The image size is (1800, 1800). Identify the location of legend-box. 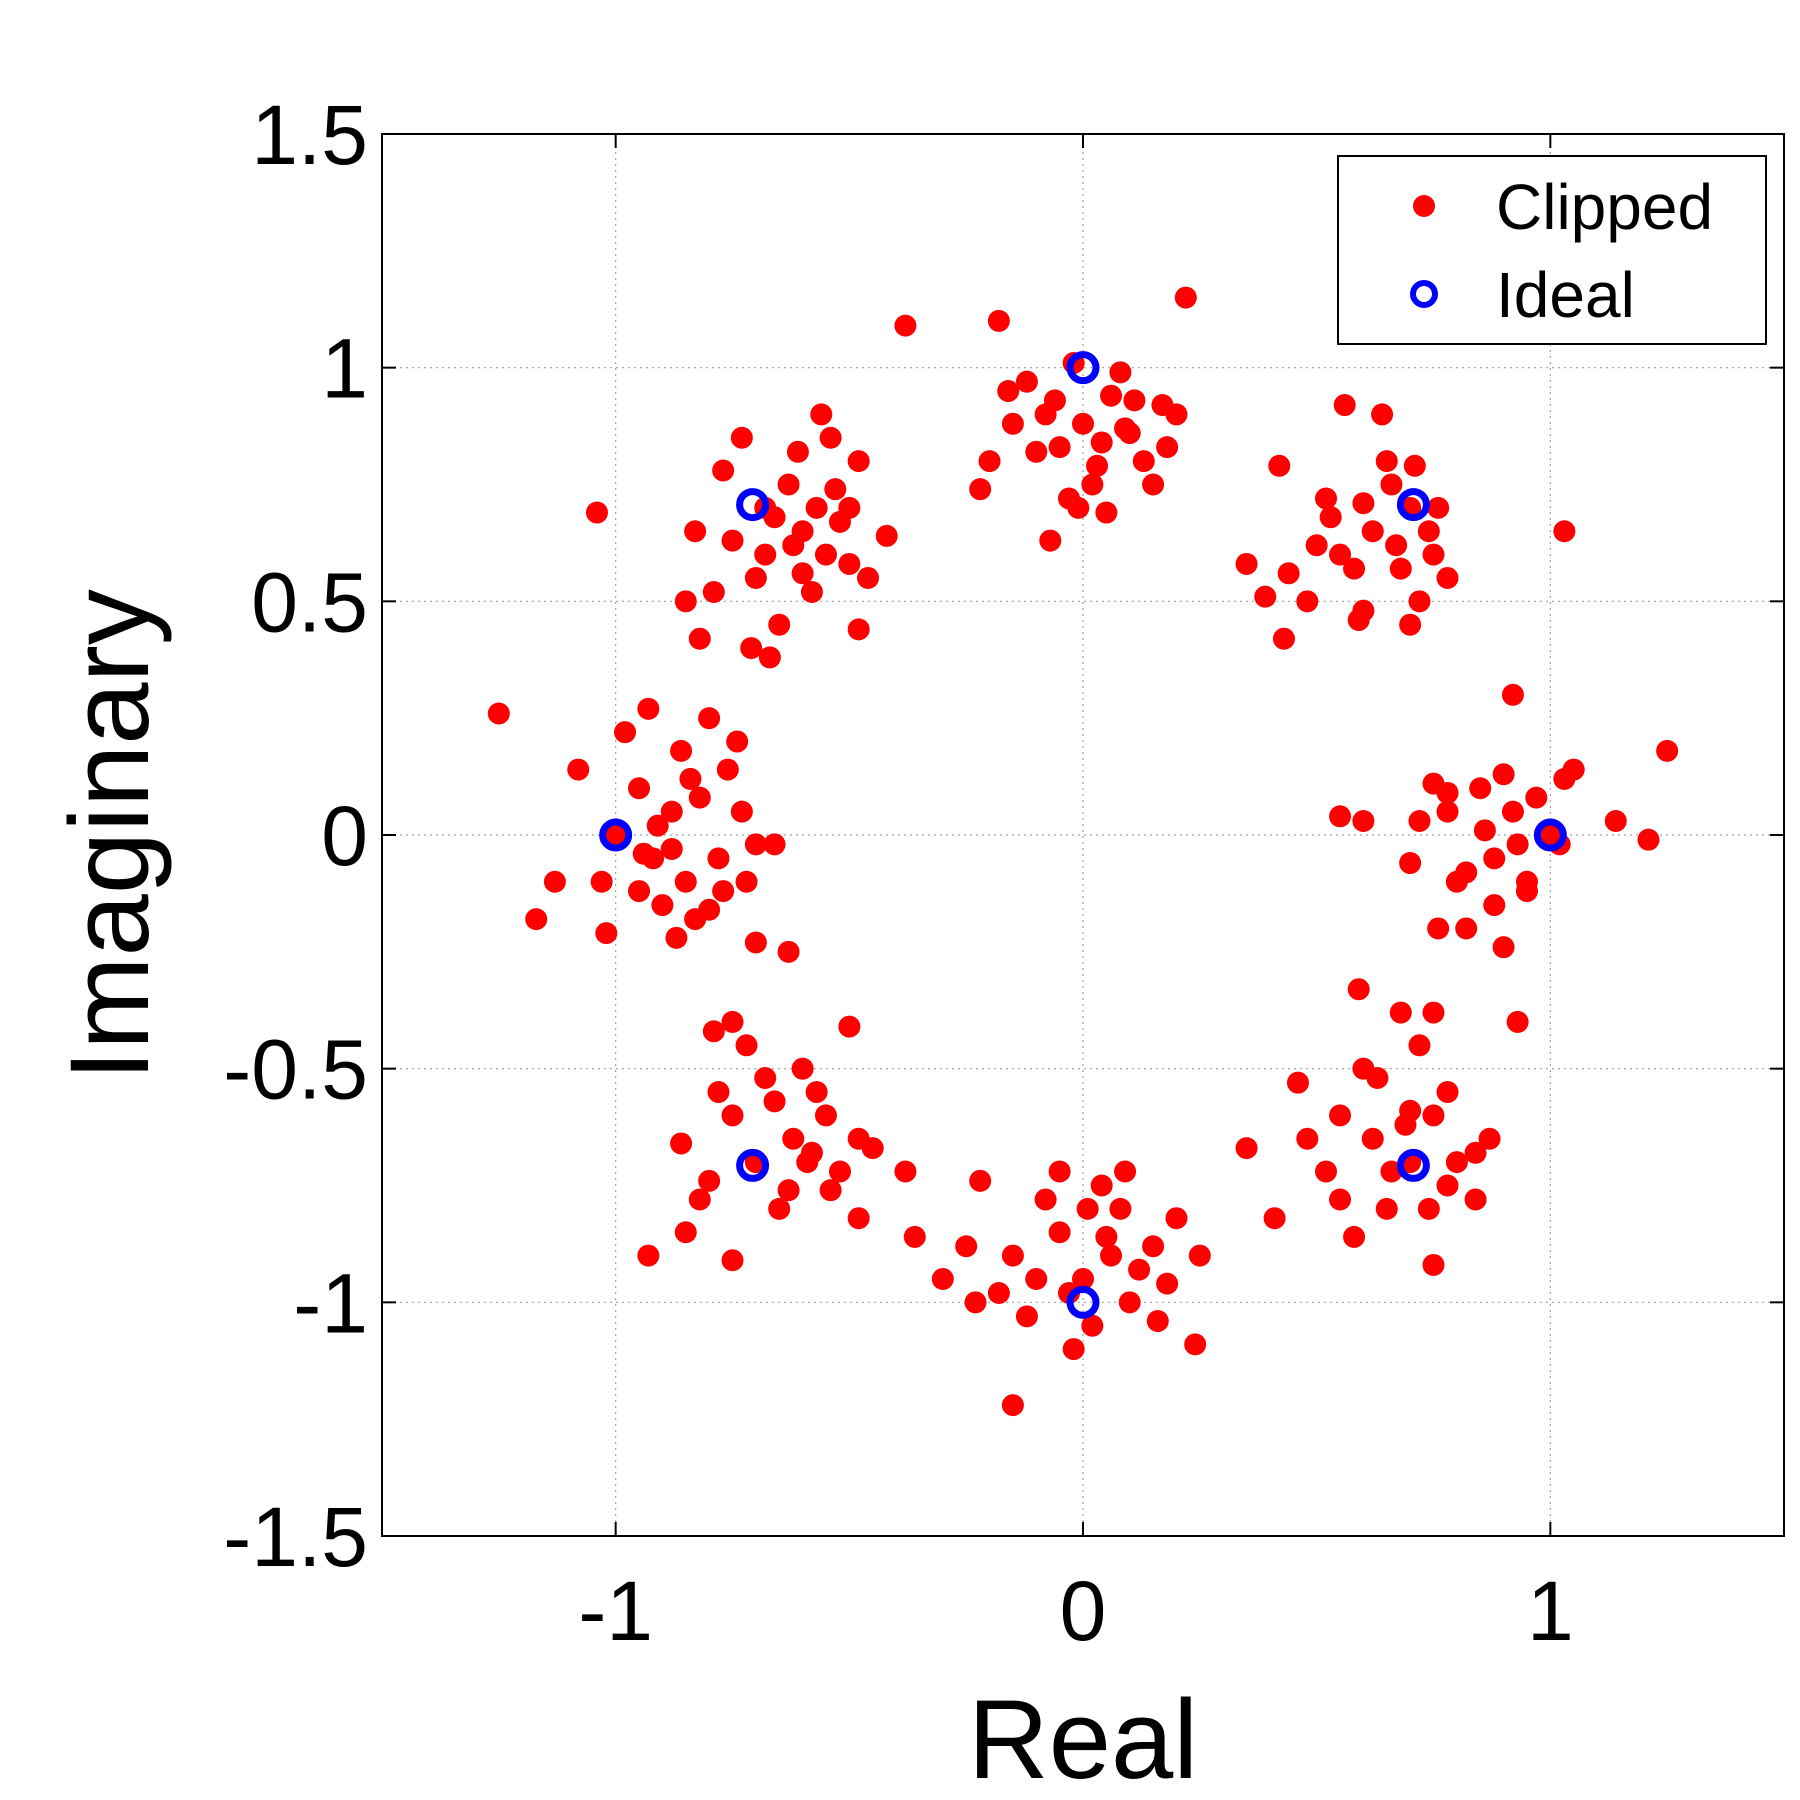
(1552, 250).